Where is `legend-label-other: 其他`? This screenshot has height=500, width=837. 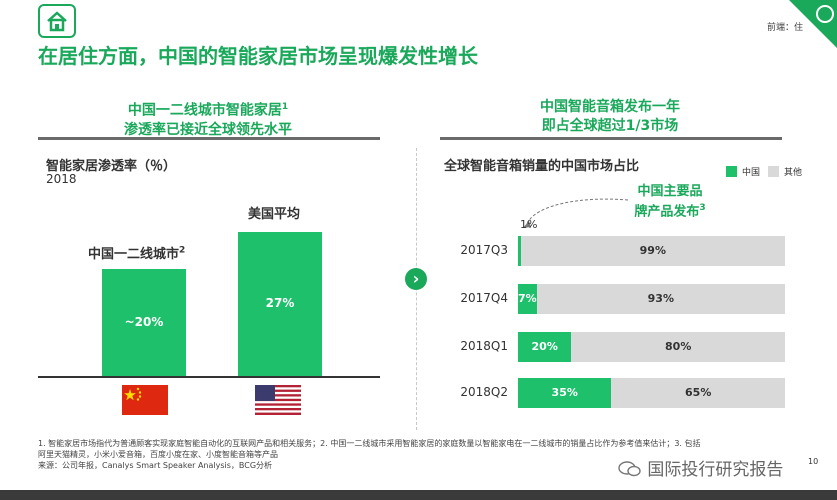
legend-label-other: 其他 is located at coordinates (793, 173).